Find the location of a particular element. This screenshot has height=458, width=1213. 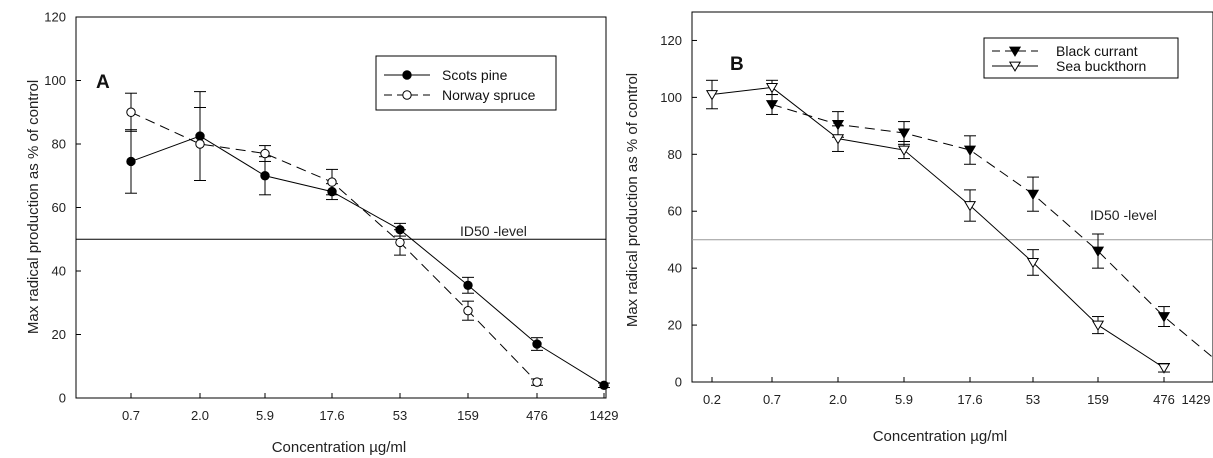

panel-letter: B is located at coordinates (737, 64).